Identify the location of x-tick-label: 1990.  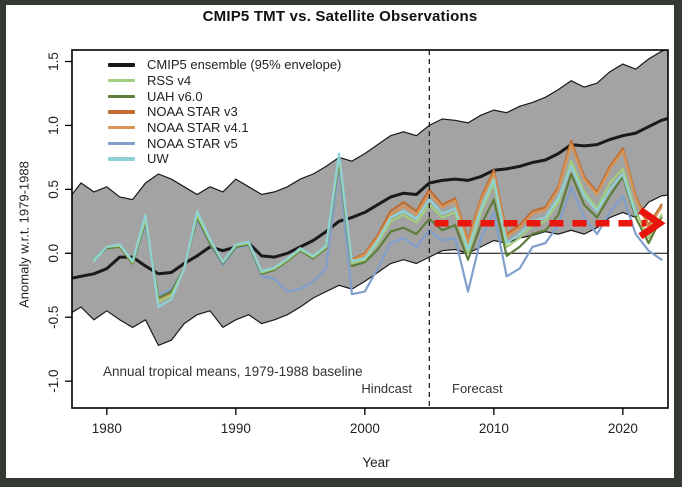
(236, 428).